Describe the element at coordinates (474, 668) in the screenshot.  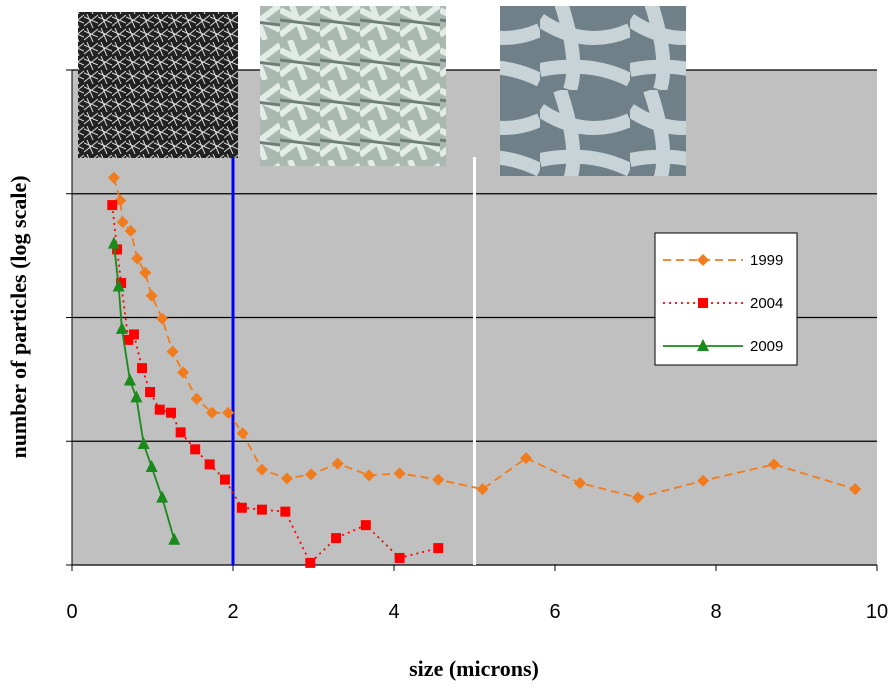
I see `x-axis-title: size (microns)` at that location.